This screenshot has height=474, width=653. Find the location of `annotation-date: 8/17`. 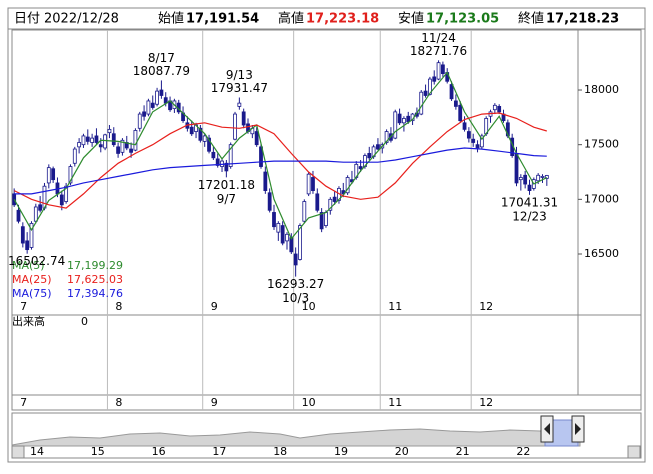

annotation-date: 8/17 is located at coordinates (161, 58).